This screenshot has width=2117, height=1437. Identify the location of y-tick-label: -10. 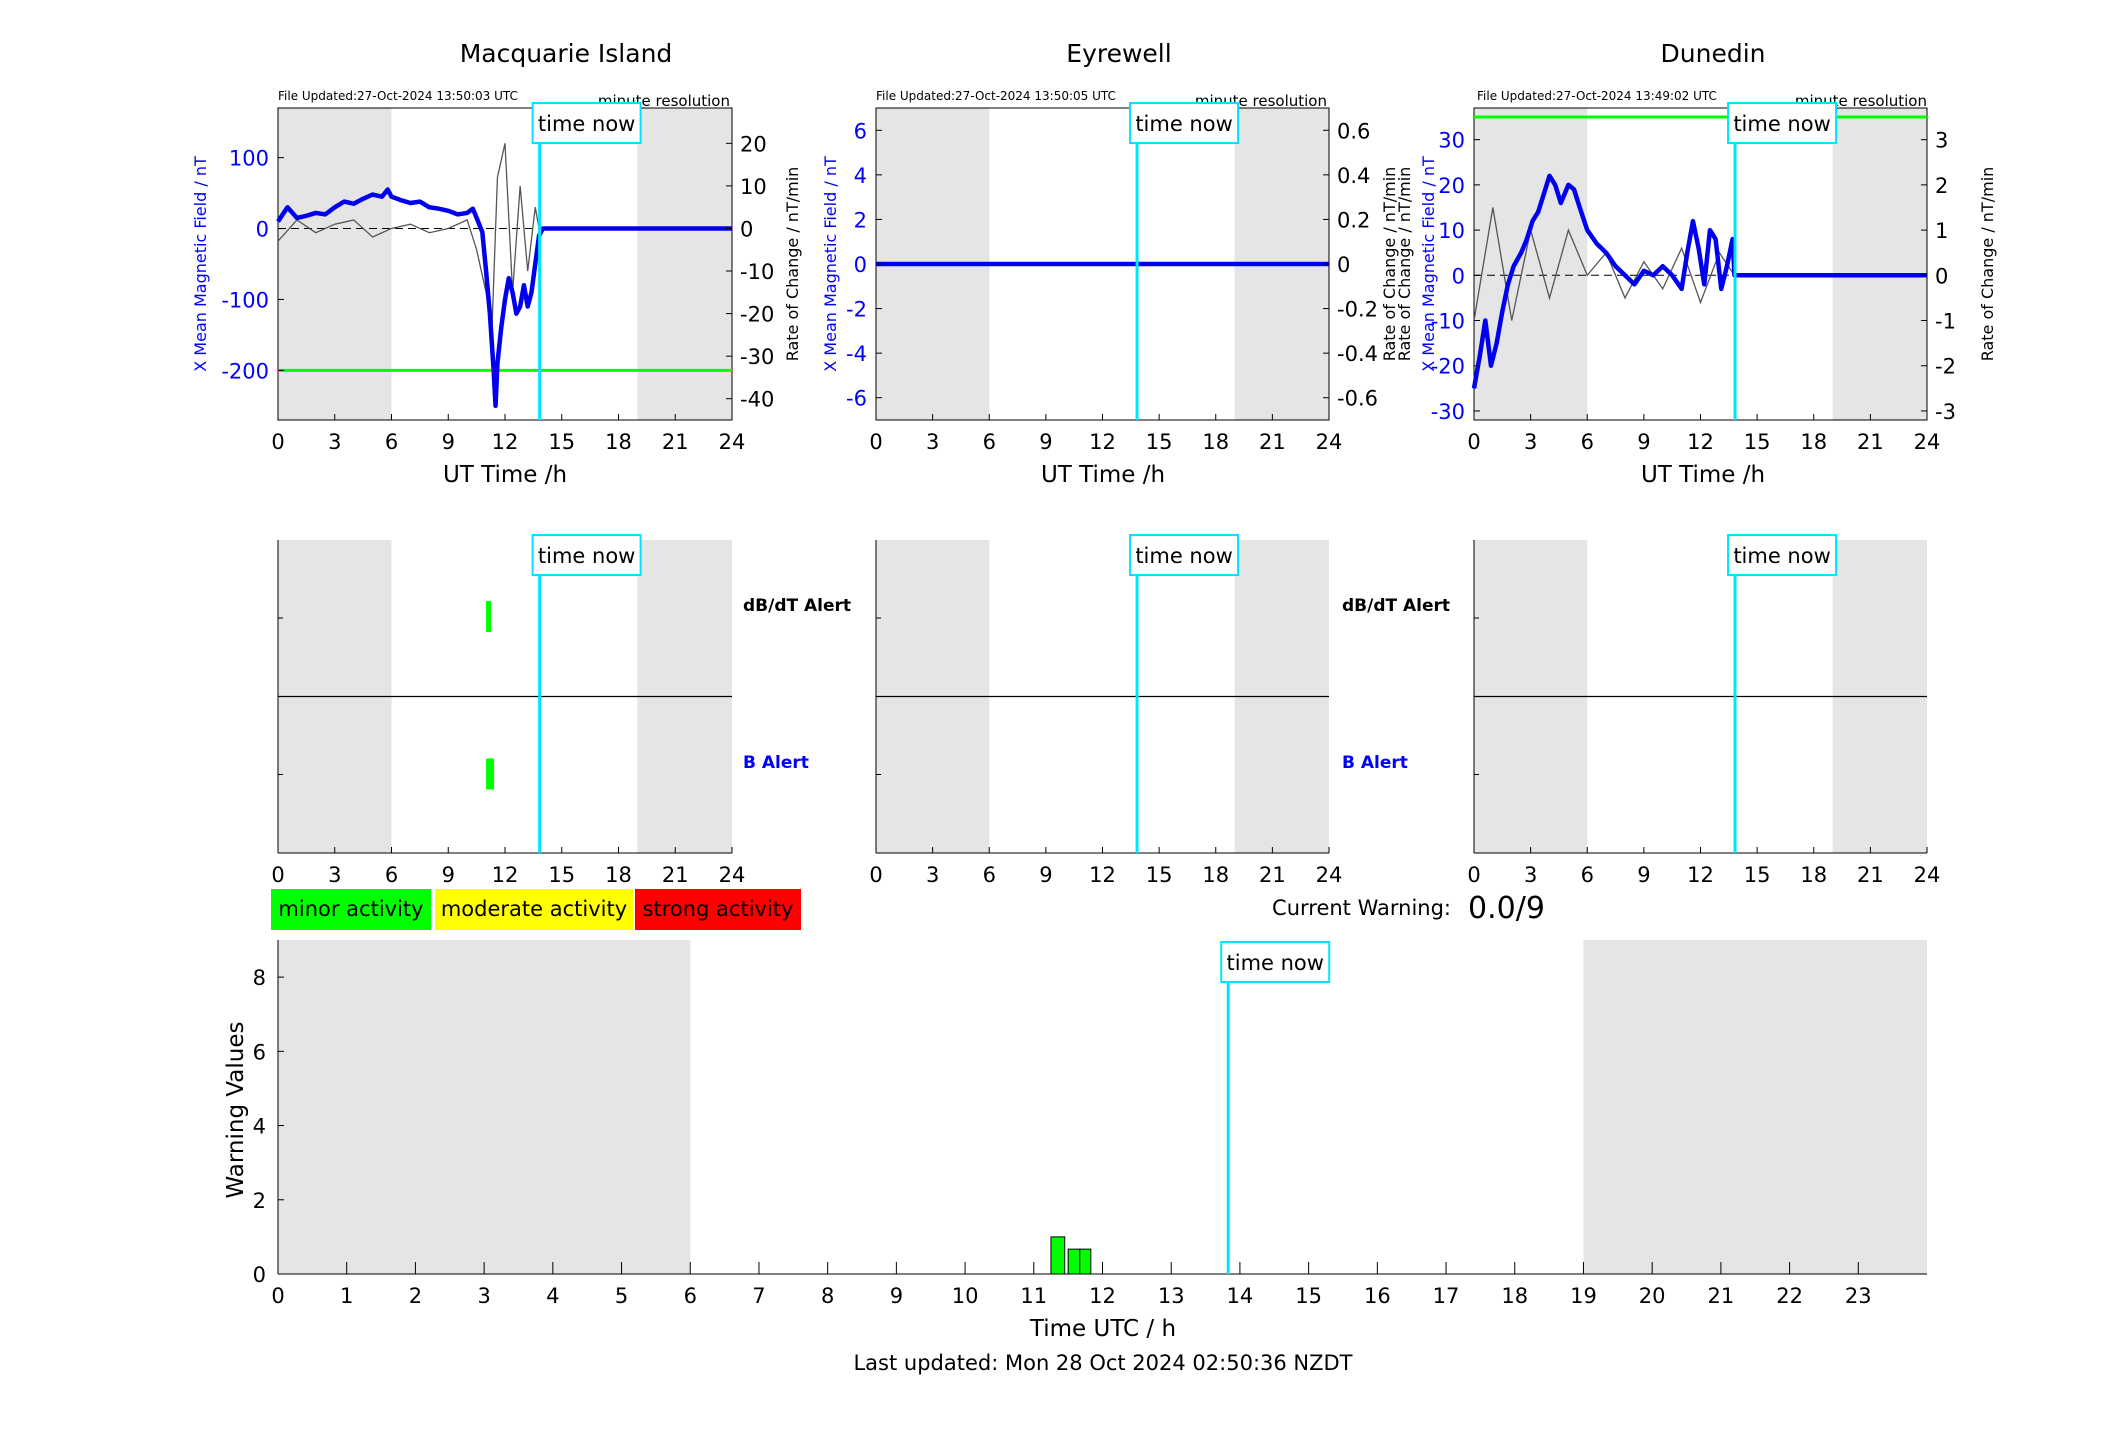
(1448, 322).